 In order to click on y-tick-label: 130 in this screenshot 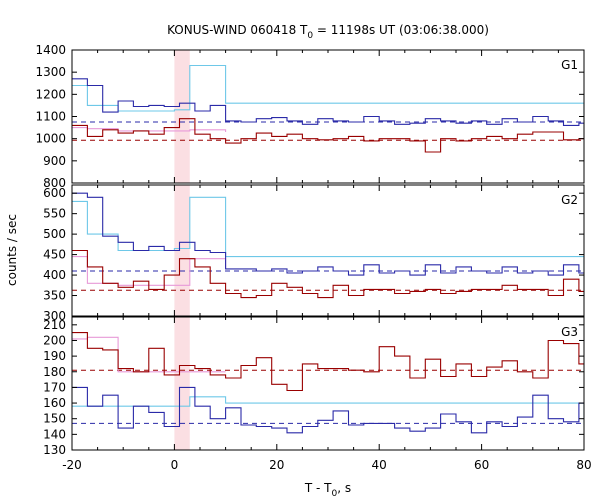, I will do `click(54, 450)`.